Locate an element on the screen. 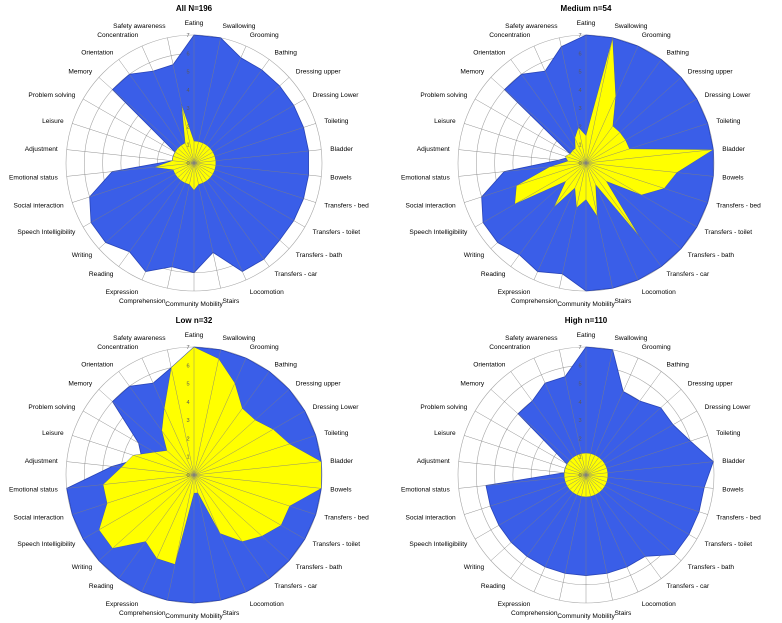  axis-category-label: Safety awareness is located at coordinates (139, 338).